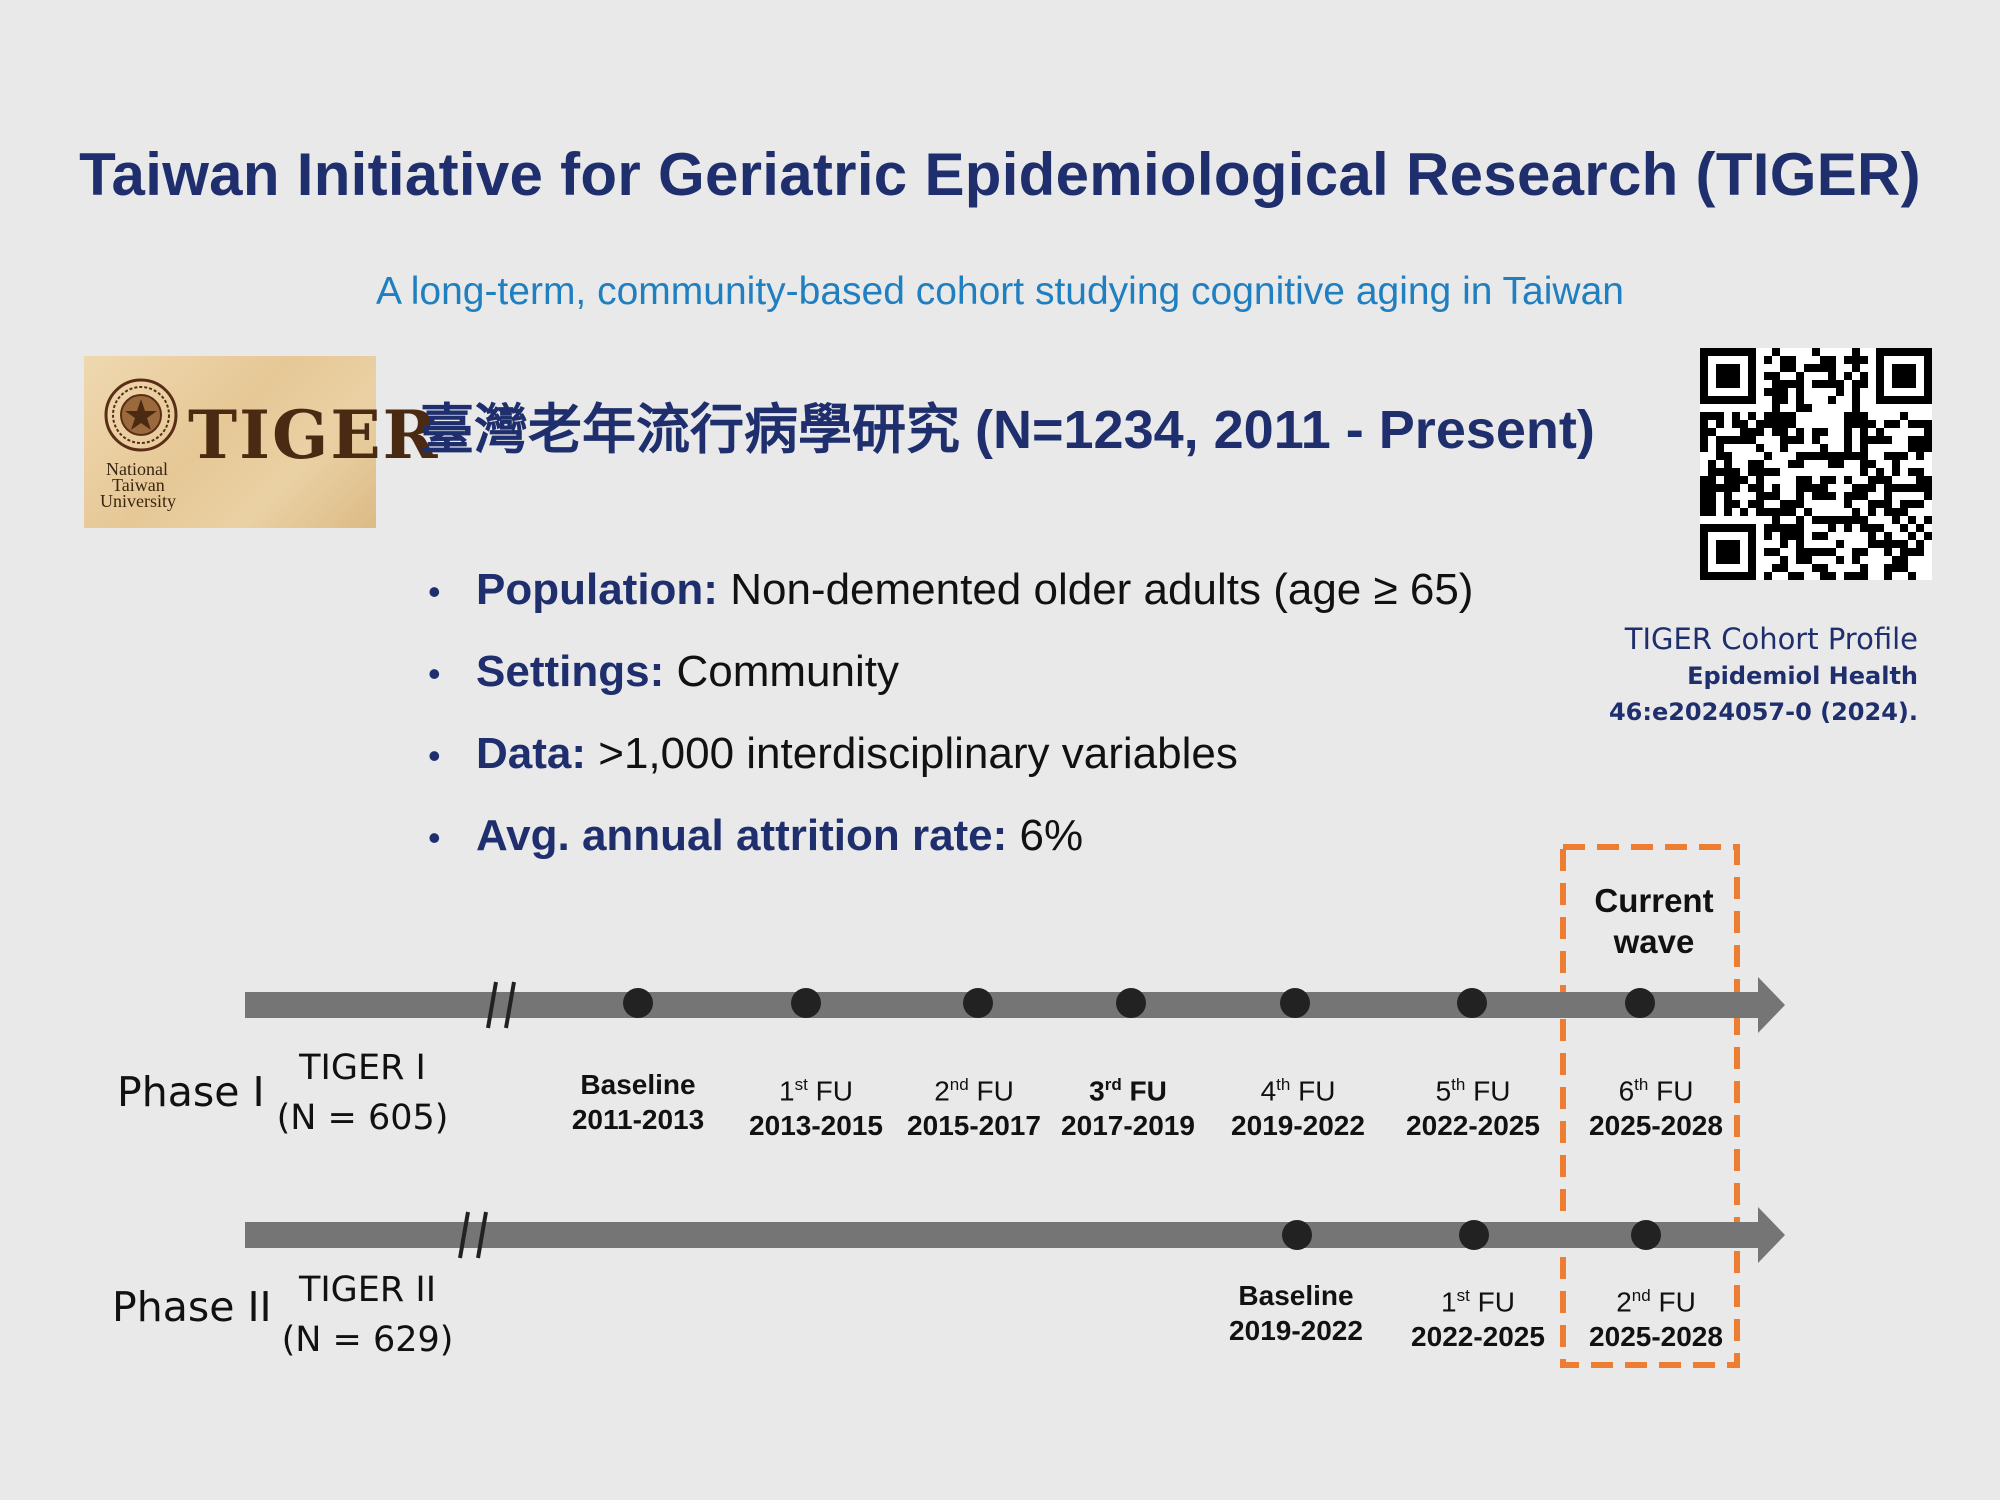  I want to click on phase1-break-mark, so click(501, 1005).